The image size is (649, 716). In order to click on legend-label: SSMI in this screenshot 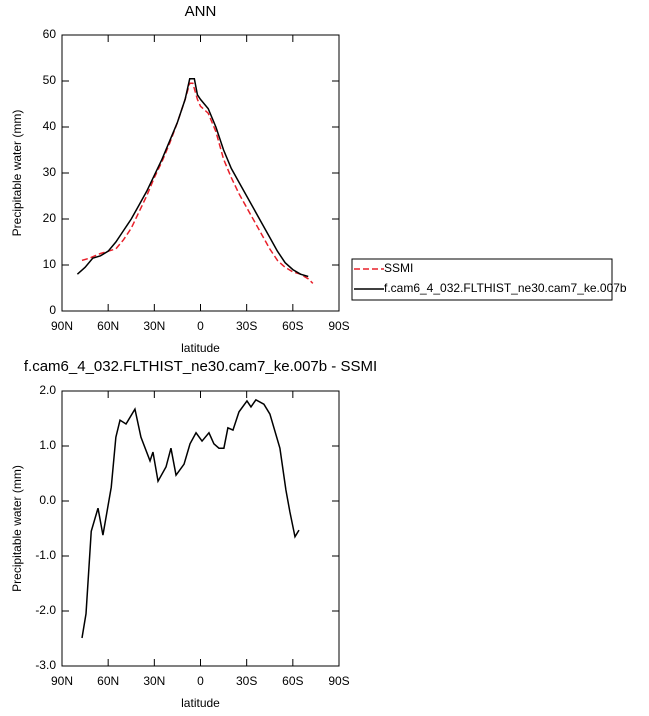, I will do `click(398, 268)`.